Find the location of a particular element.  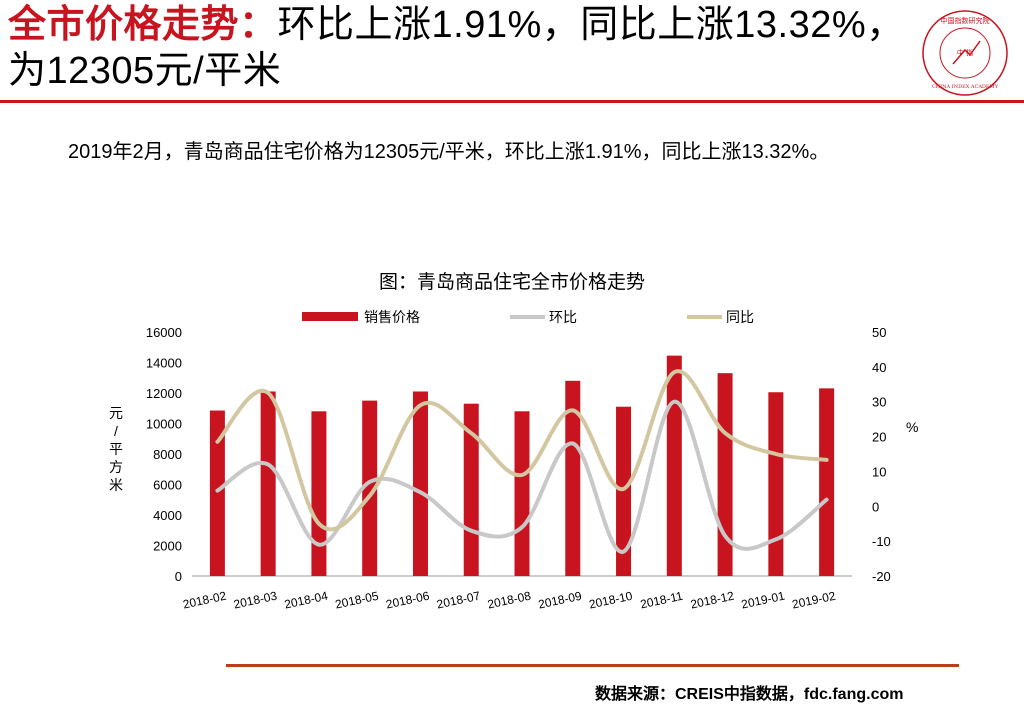

y-right-tick-label: 40 is located at coordinates (879, 367).